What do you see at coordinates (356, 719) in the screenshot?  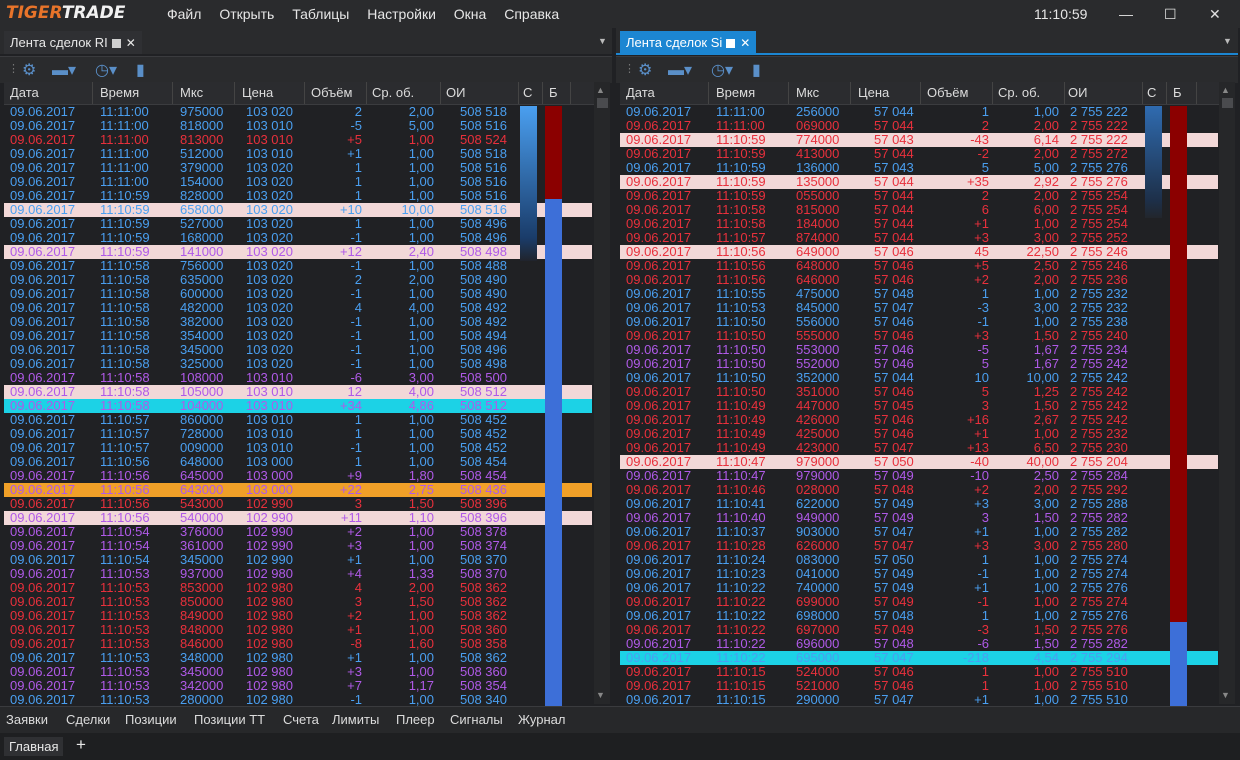 I see `tab-limits: Лимиты` at bounding box center [356, 719].